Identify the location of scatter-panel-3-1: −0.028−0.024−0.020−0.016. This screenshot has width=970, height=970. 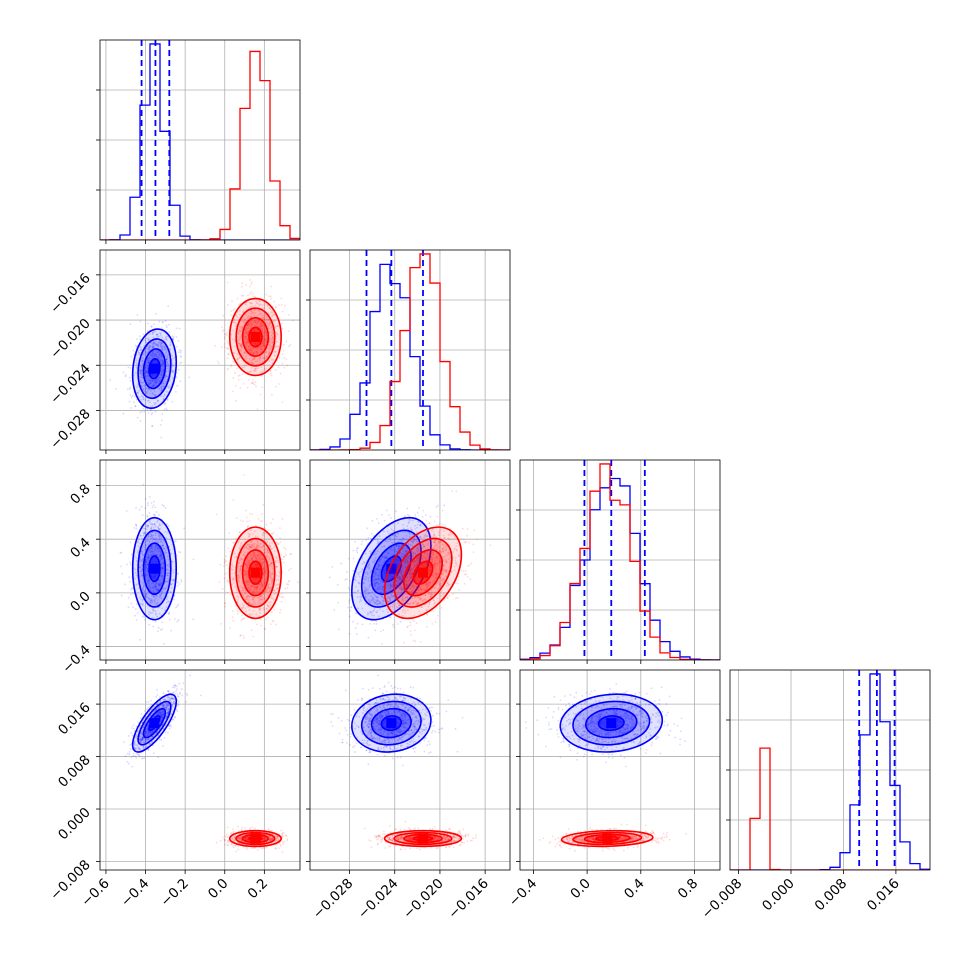
(408, 796).